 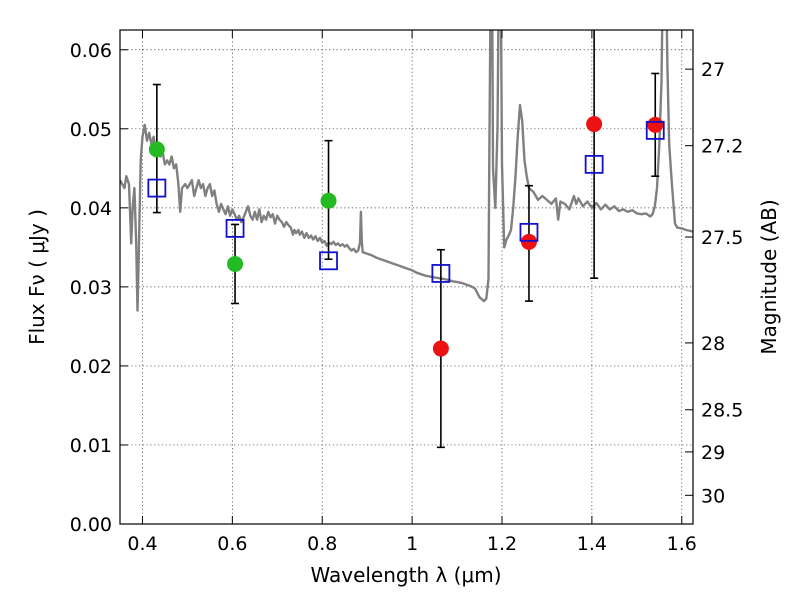 What do you see at coordinates (232, 544) in the screenshot?
I see `x-tick-label: 0.6` at bounding box center [232, 544].